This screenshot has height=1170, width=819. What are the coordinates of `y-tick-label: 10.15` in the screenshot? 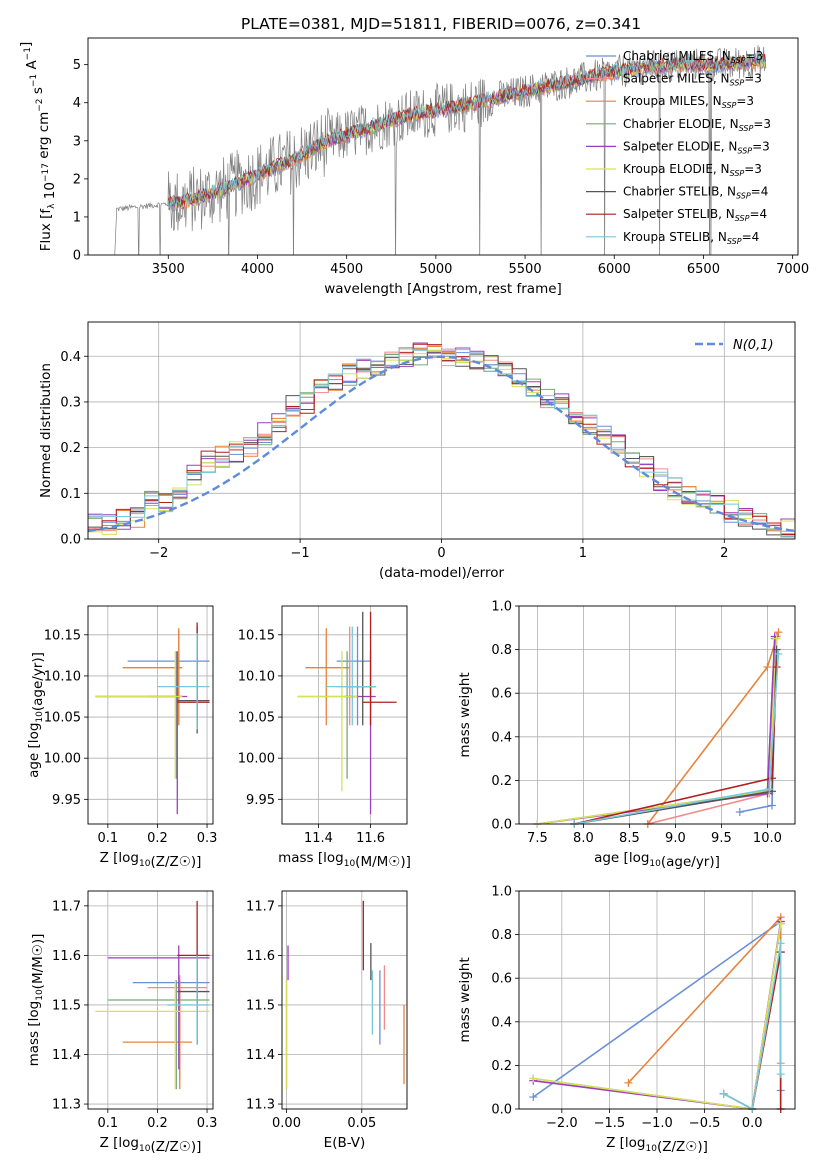 It's located at (256, 635).